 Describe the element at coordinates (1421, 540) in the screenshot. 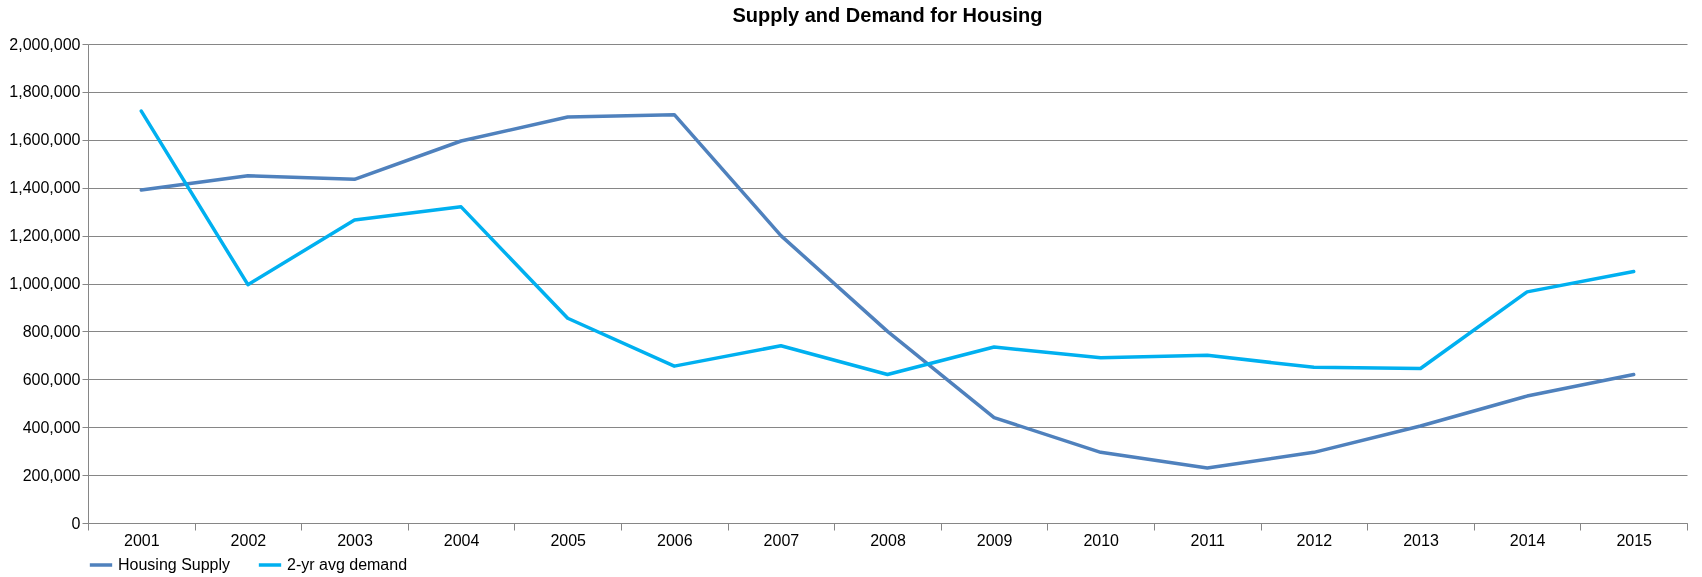

I see `x-tick-label: 2013` at that location.